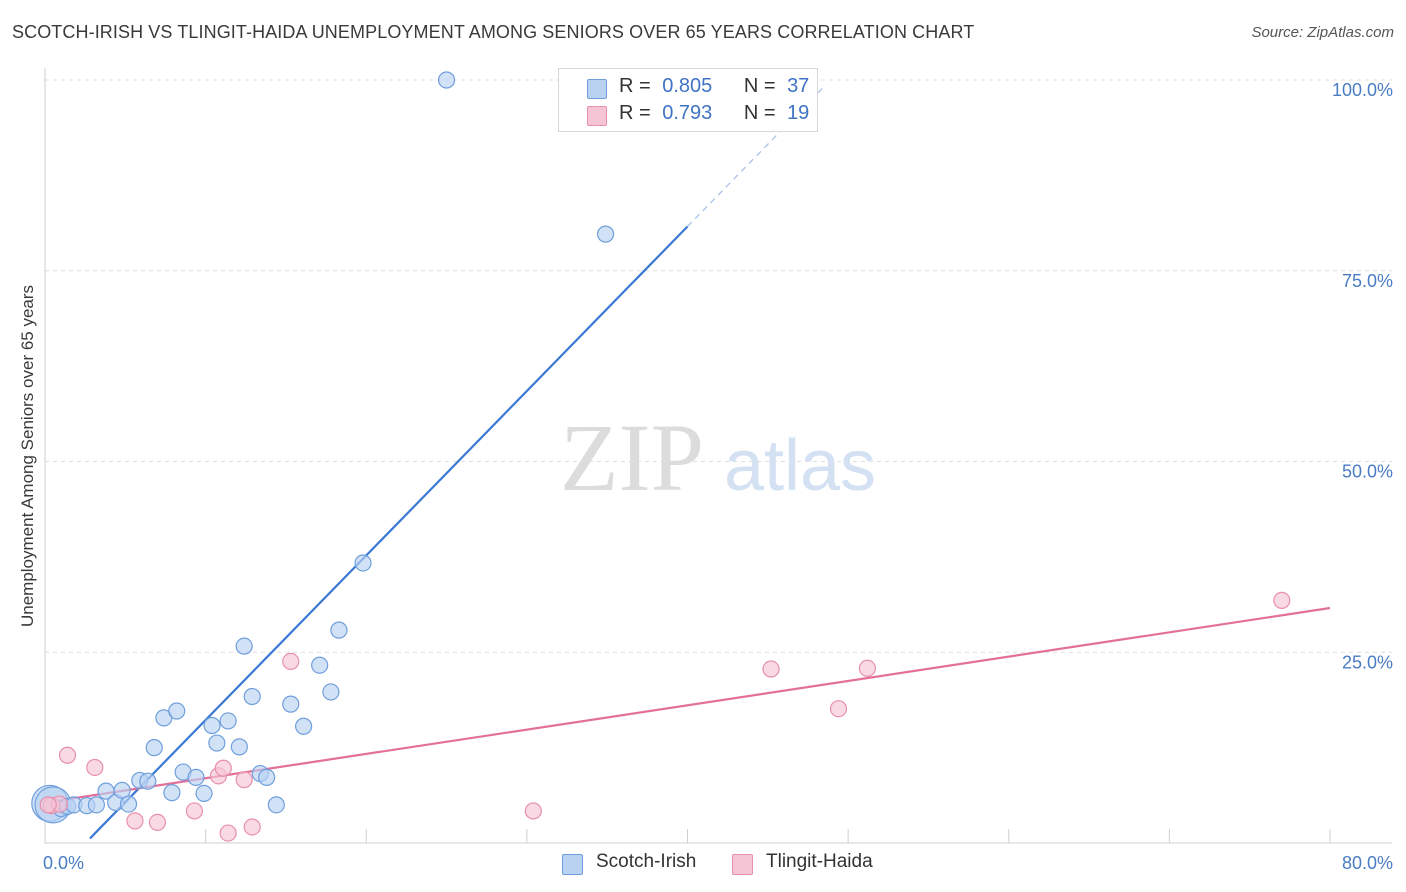 The height and width of the screenshot is (892, 1406). I want to click on legend-n-value: 37, so click(798, 86).